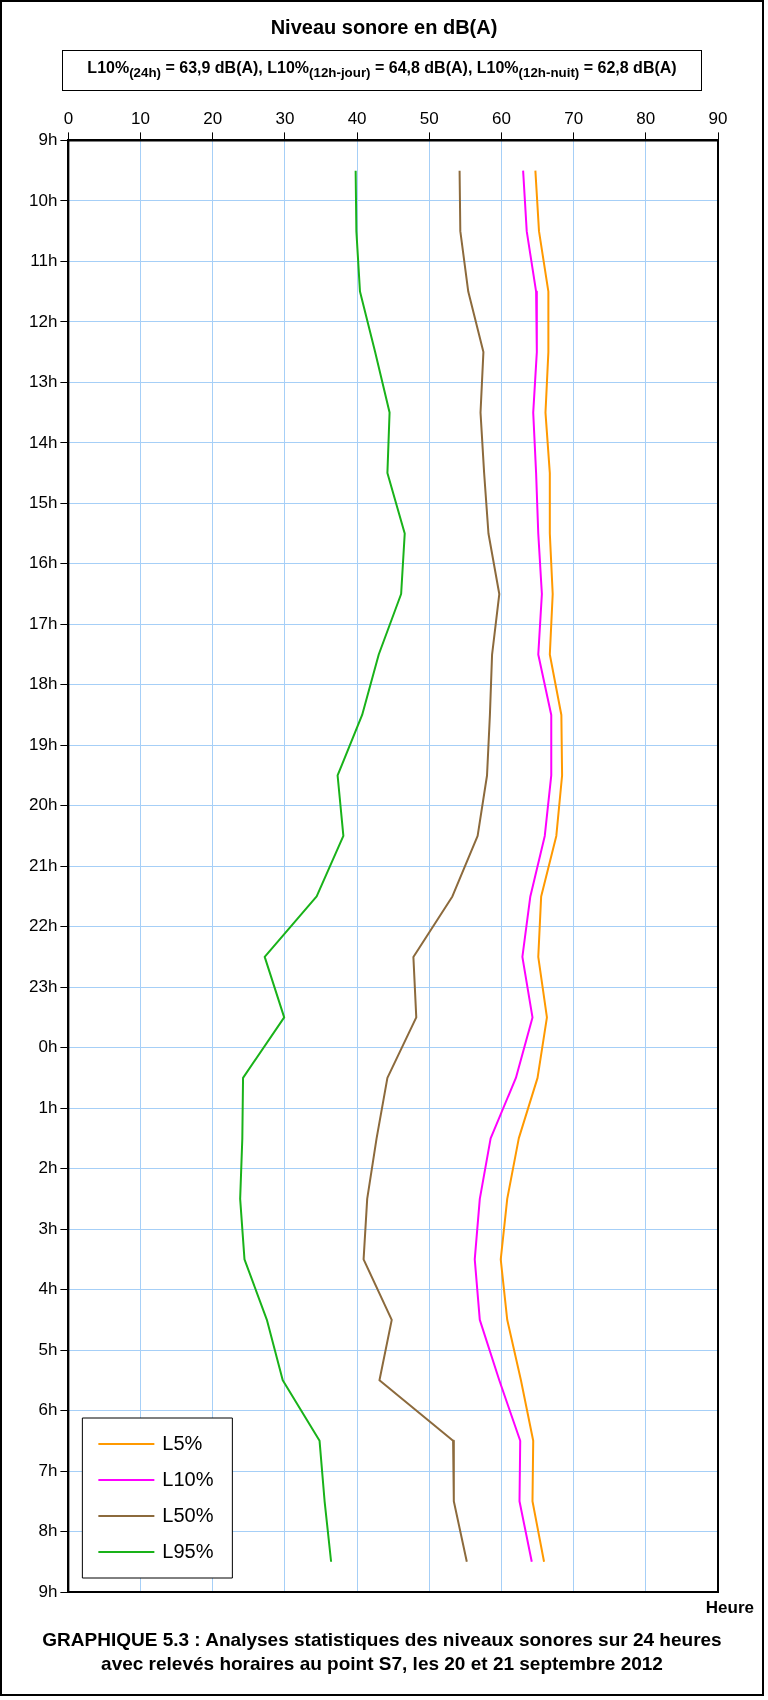 This screenshot has height=1700, width=768. What do you see at coordinates (43, 321) in the screenshot?
I see `y-tick-label: 12h` at bounding box center [43, 321].